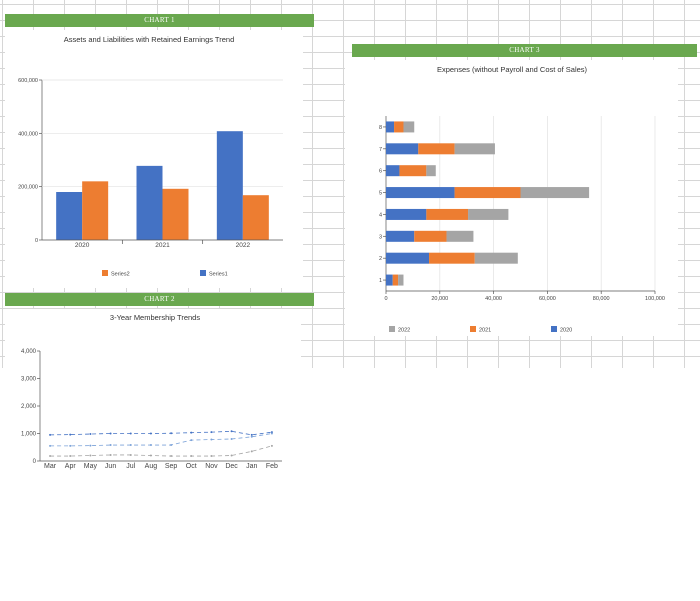 This screenshot has width=700, height=601. I want to click on chart2-x-tick-label: Jun, so click(110, 466).